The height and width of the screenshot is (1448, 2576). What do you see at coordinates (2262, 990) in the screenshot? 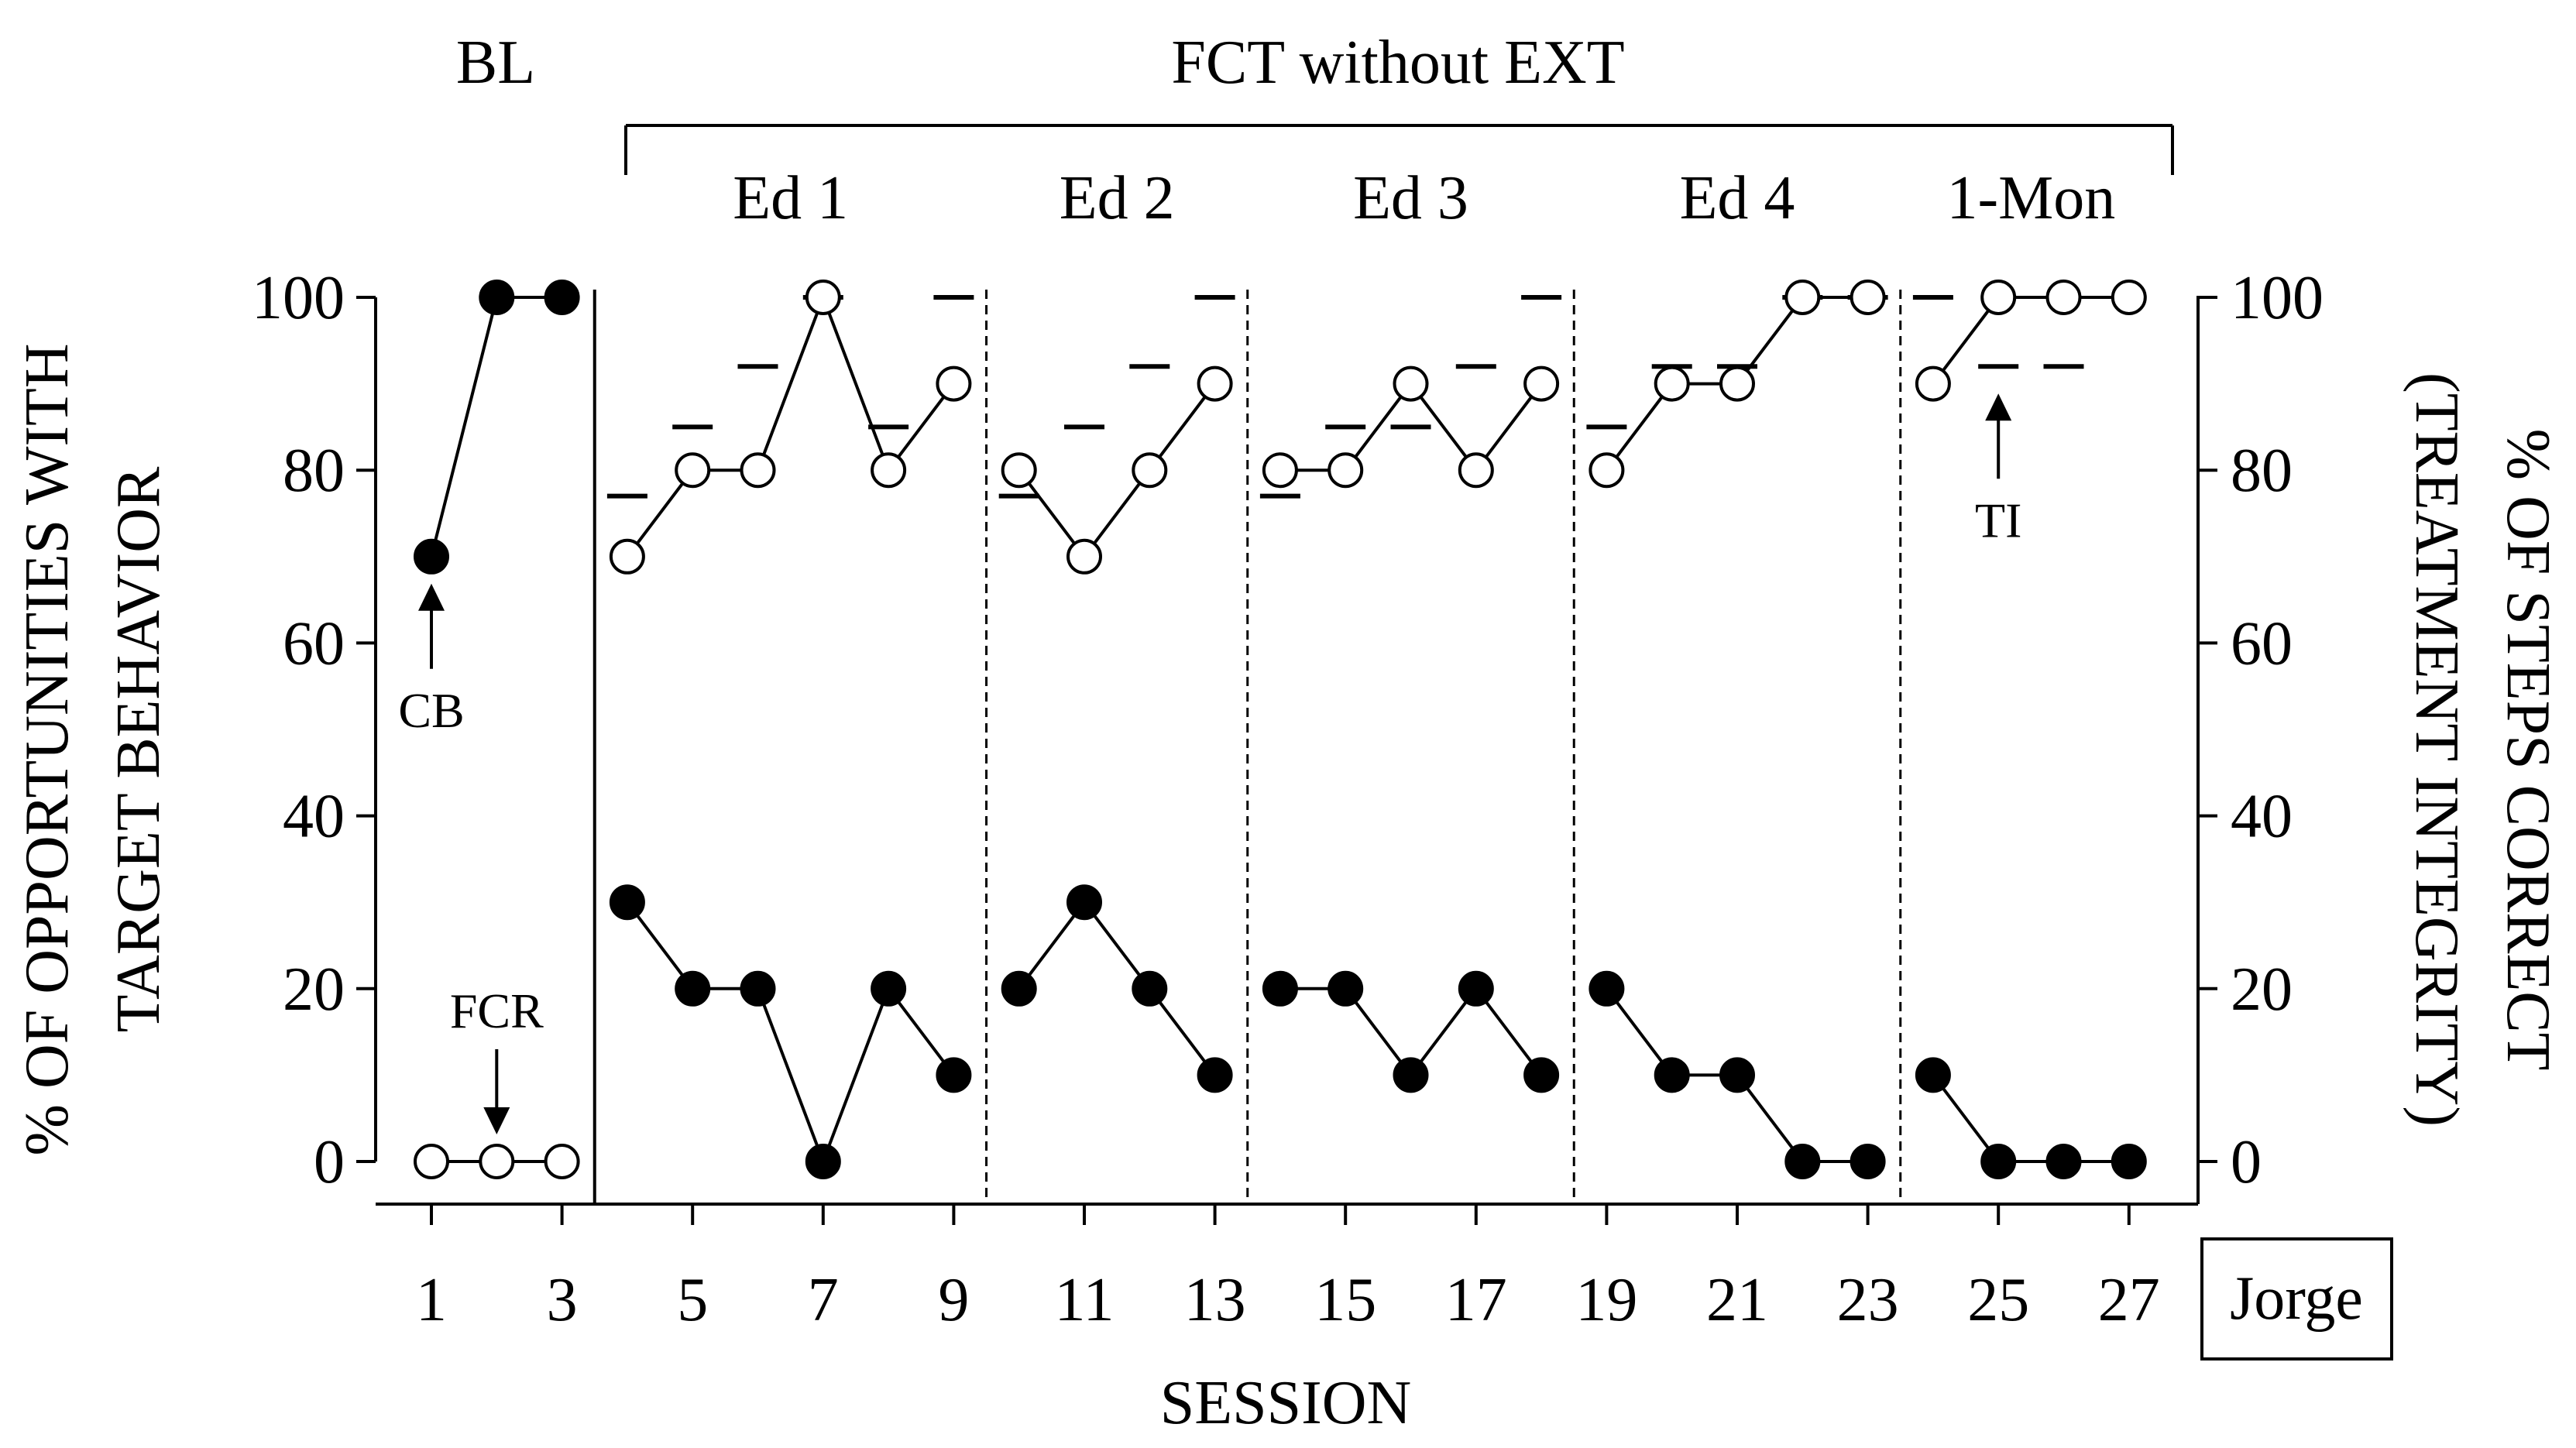
I see `right-y-tick-label-20: 20` at bounding box center [2262, 990].